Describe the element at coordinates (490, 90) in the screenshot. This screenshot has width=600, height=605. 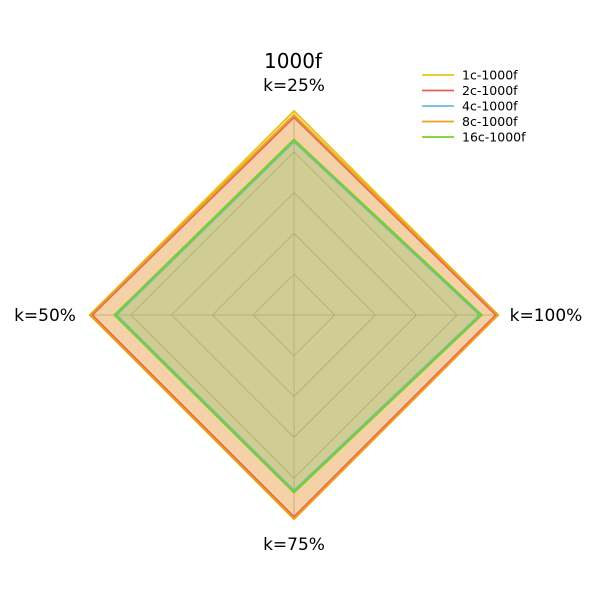
I see `legend-label: 2c-1000f` at that location.